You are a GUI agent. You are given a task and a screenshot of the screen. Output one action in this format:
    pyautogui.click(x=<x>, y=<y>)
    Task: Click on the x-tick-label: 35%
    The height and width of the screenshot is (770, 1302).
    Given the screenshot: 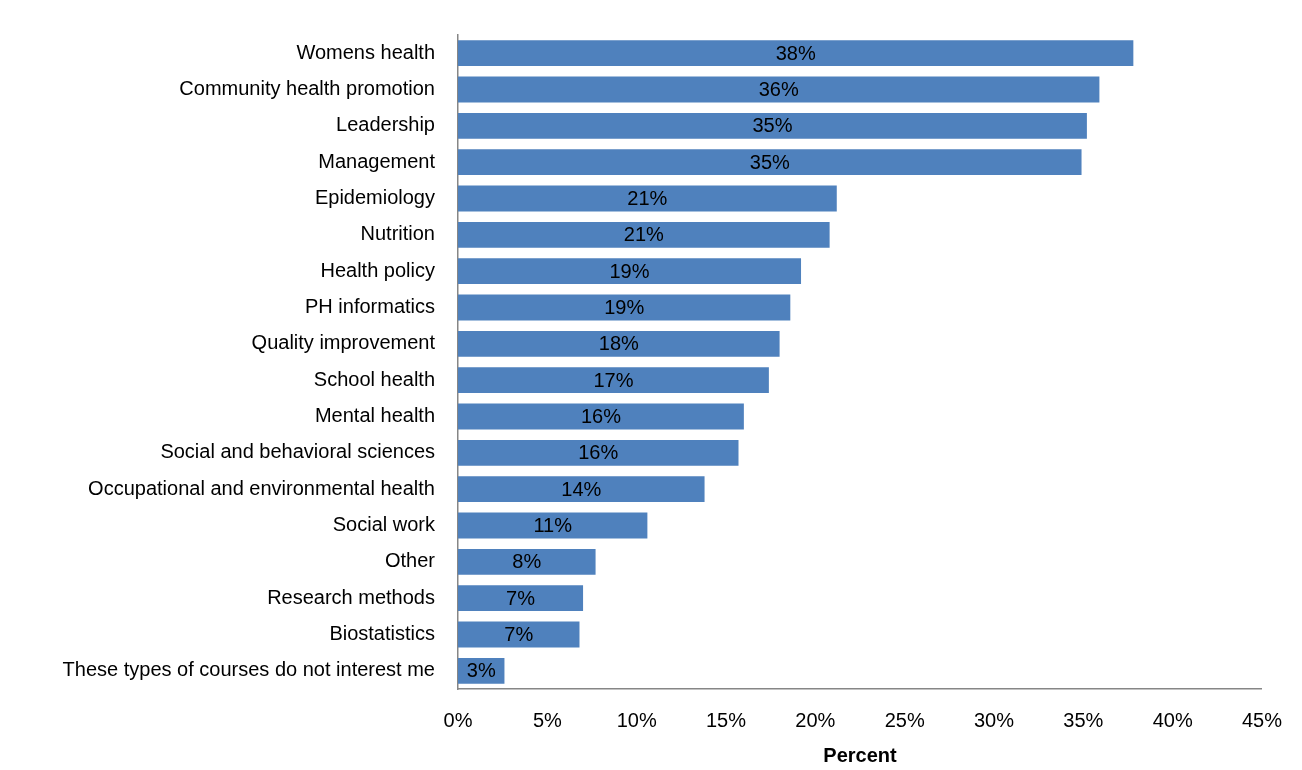 What is the action you would take?
    pyautogui.click(x=1083, y=719)
    